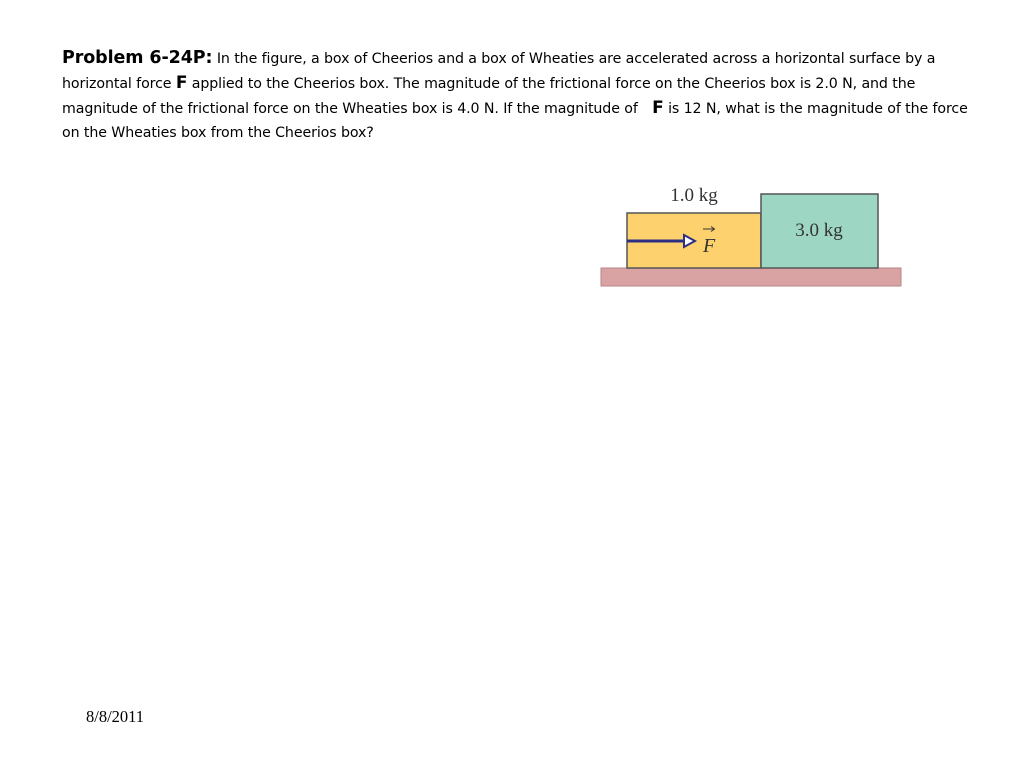 This screenshot has height=768, width=1024. Describe the element at coordinates (751, 232) in the screenshot. I see `boxes-figure: F 1.0 kg 3.0 kg` at that location.